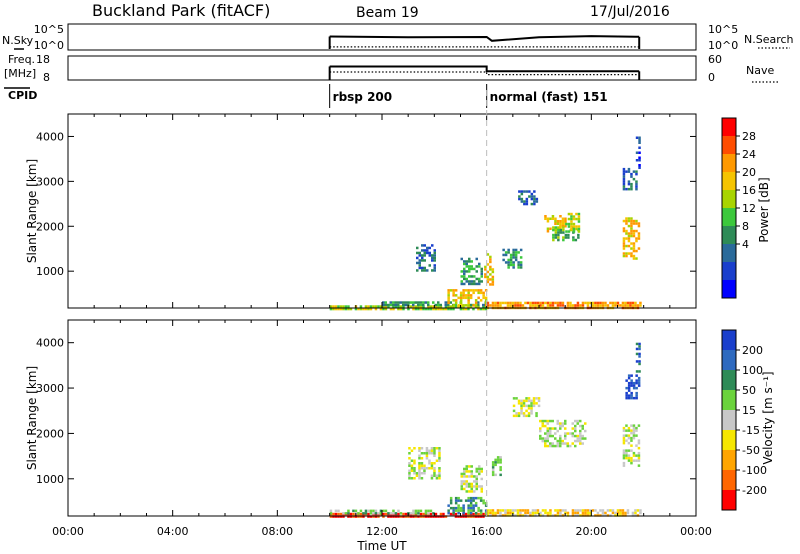 This screenshot has width=800, height=554. I want to click on time-axis-labels: 00:00 04:00 08:00 12:00 16:00 20:00 00:00, so click(382, 531).